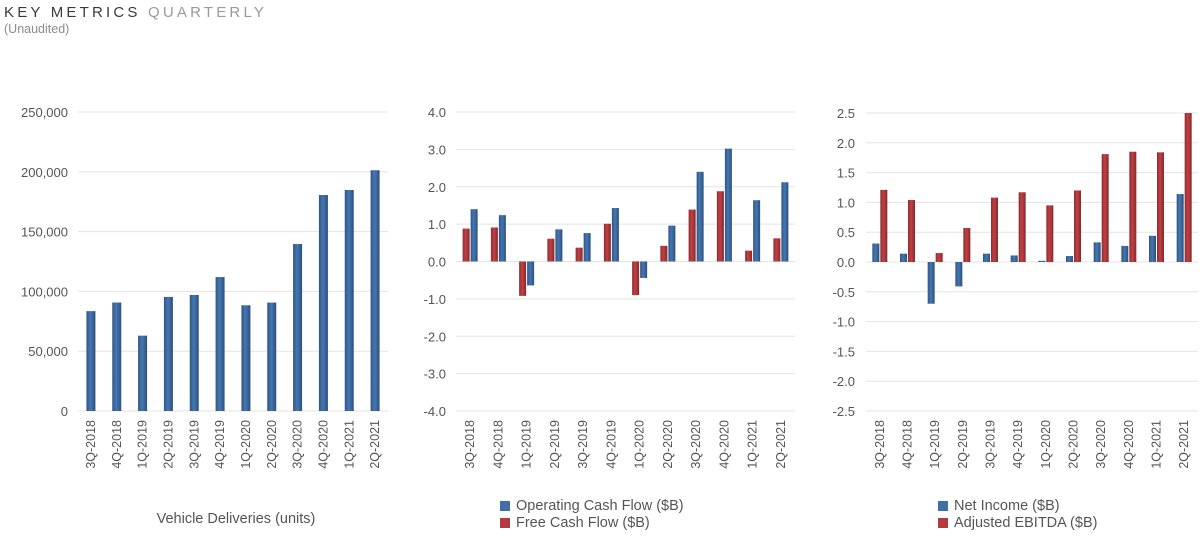 This screenshot has height=540, width=1200. I want to click on y-tick-label: 100,000, so click(44, 291).